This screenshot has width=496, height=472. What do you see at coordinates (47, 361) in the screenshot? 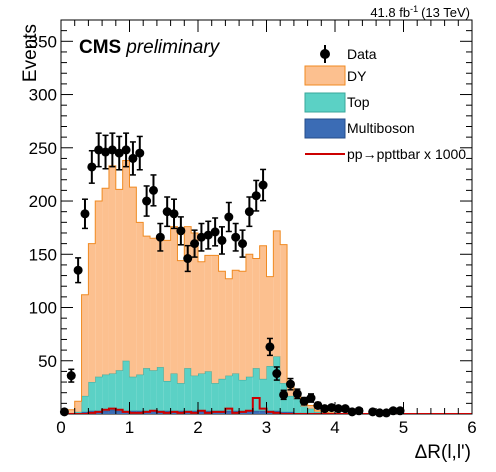
I see `y-tick-label: 50` at bounding box center [47, 361].